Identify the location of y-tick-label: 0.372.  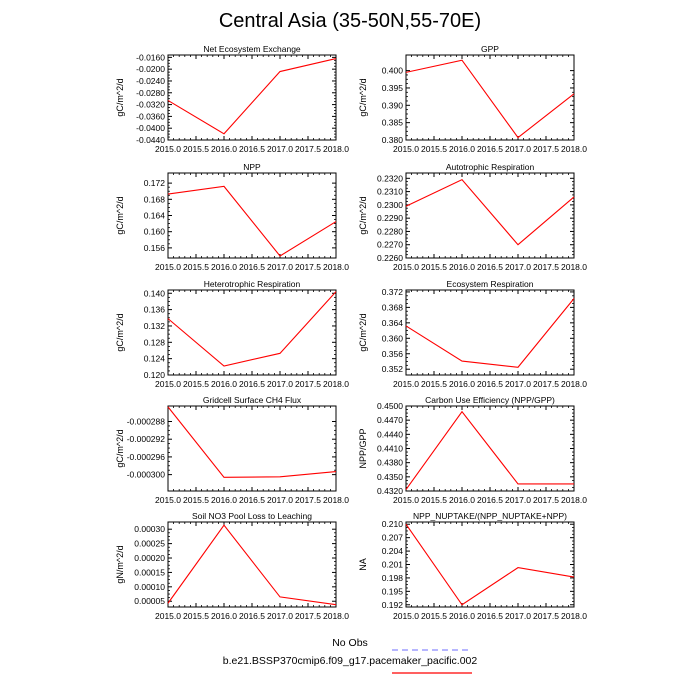
(393, 292).